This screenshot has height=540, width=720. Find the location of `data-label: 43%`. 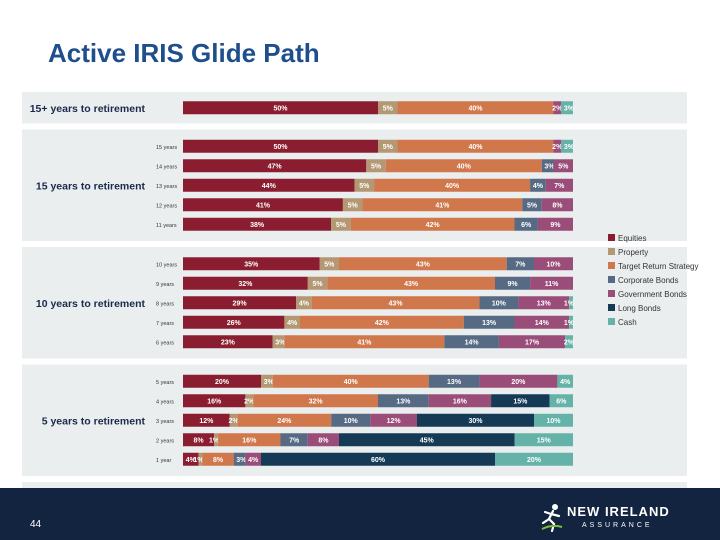

data-label: 43% is located at coordinates (423, 264).